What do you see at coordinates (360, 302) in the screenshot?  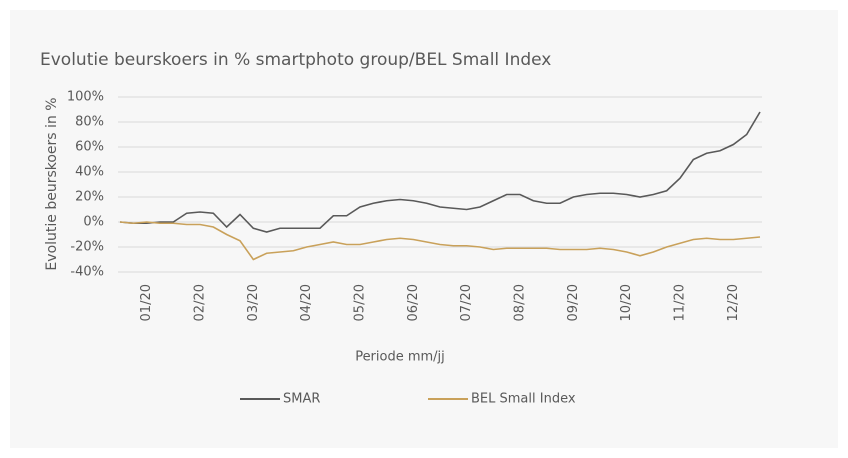 I see `x-tick-label: 05/20` at bounding box center [360, 302].